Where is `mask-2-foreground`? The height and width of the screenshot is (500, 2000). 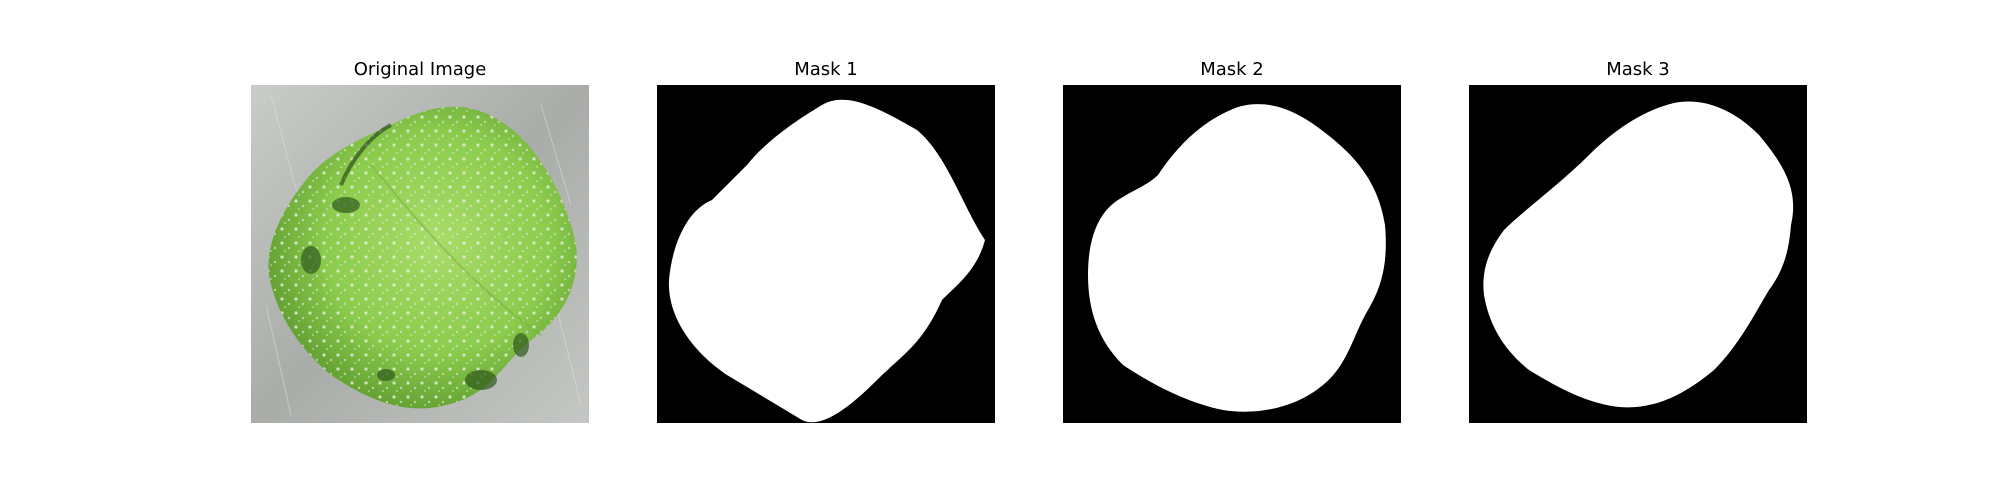
mask-2-foreground is located at coordinates (1237, 258).